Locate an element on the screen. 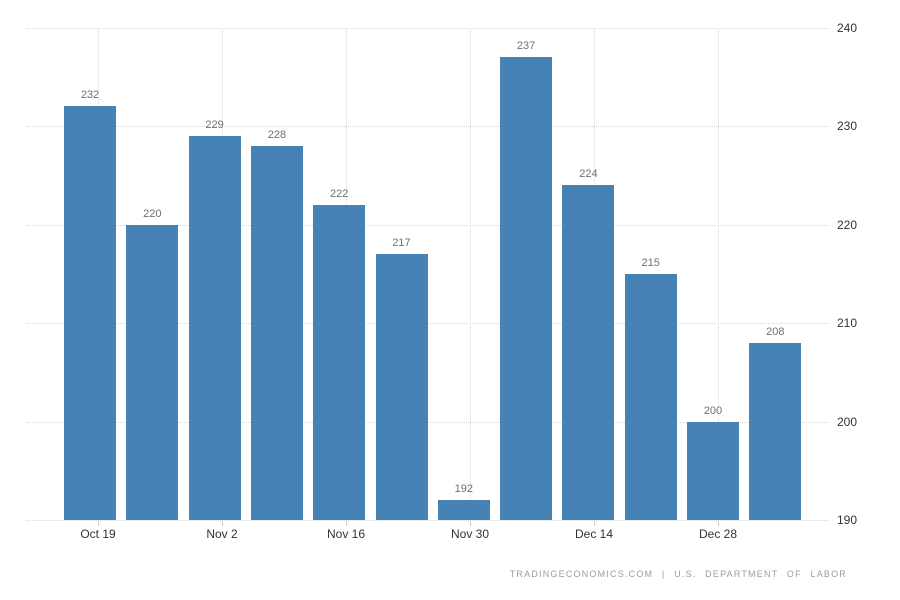 Image resolution: width=900 pixels, height=600 pixels. y-tick-label: 210 is located at coordinates (847, 323).